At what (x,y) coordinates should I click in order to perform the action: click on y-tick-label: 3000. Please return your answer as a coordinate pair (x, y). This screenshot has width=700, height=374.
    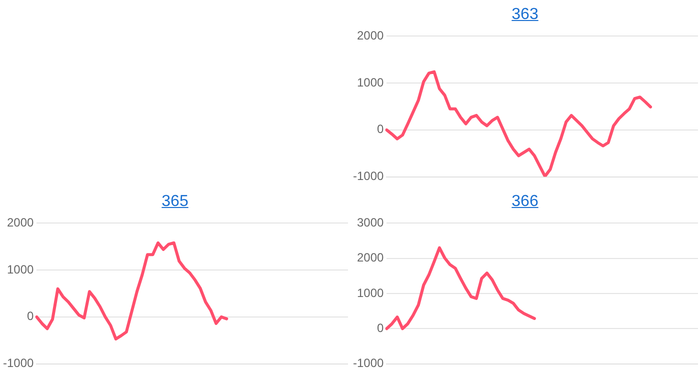
    Looking at the image, I should click on (370, 223).